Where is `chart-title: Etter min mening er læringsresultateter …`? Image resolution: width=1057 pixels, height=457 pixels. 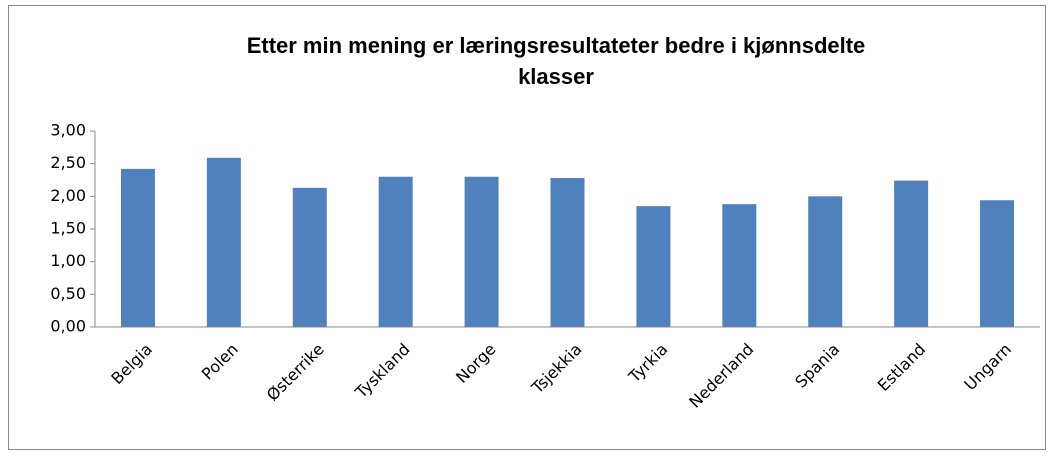 chart-title: Etter min mening er læringsresultateter … is located at coordinates (556, 61).